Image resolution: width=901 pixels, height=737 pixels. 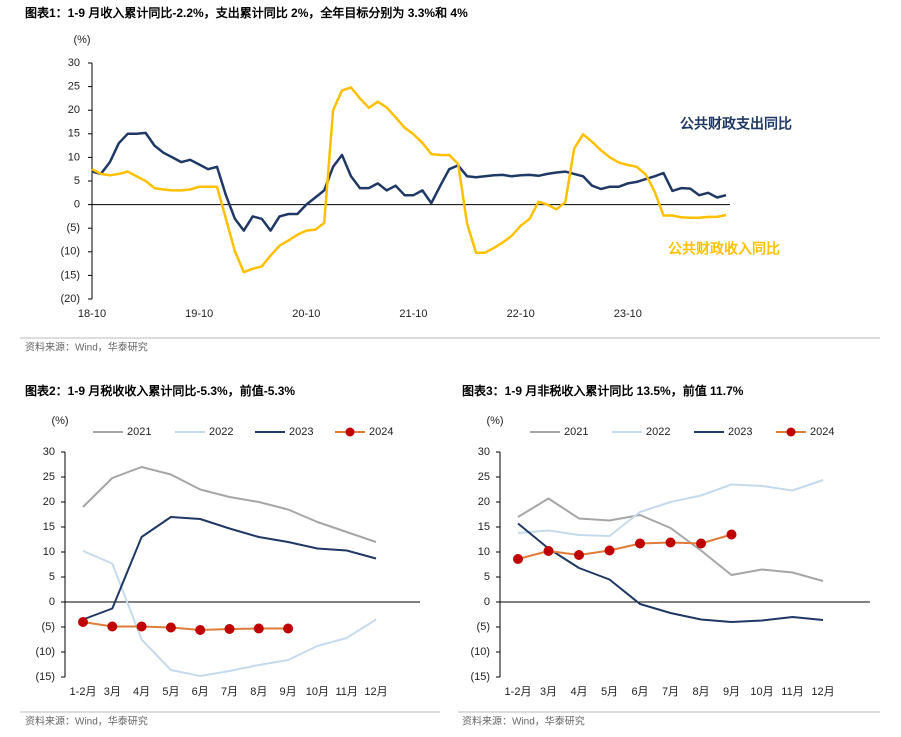 What do you see at coordinates (141, 692) in the screenshot?
I see `x-tick-label: 4月` at bounding box center [141, 692].